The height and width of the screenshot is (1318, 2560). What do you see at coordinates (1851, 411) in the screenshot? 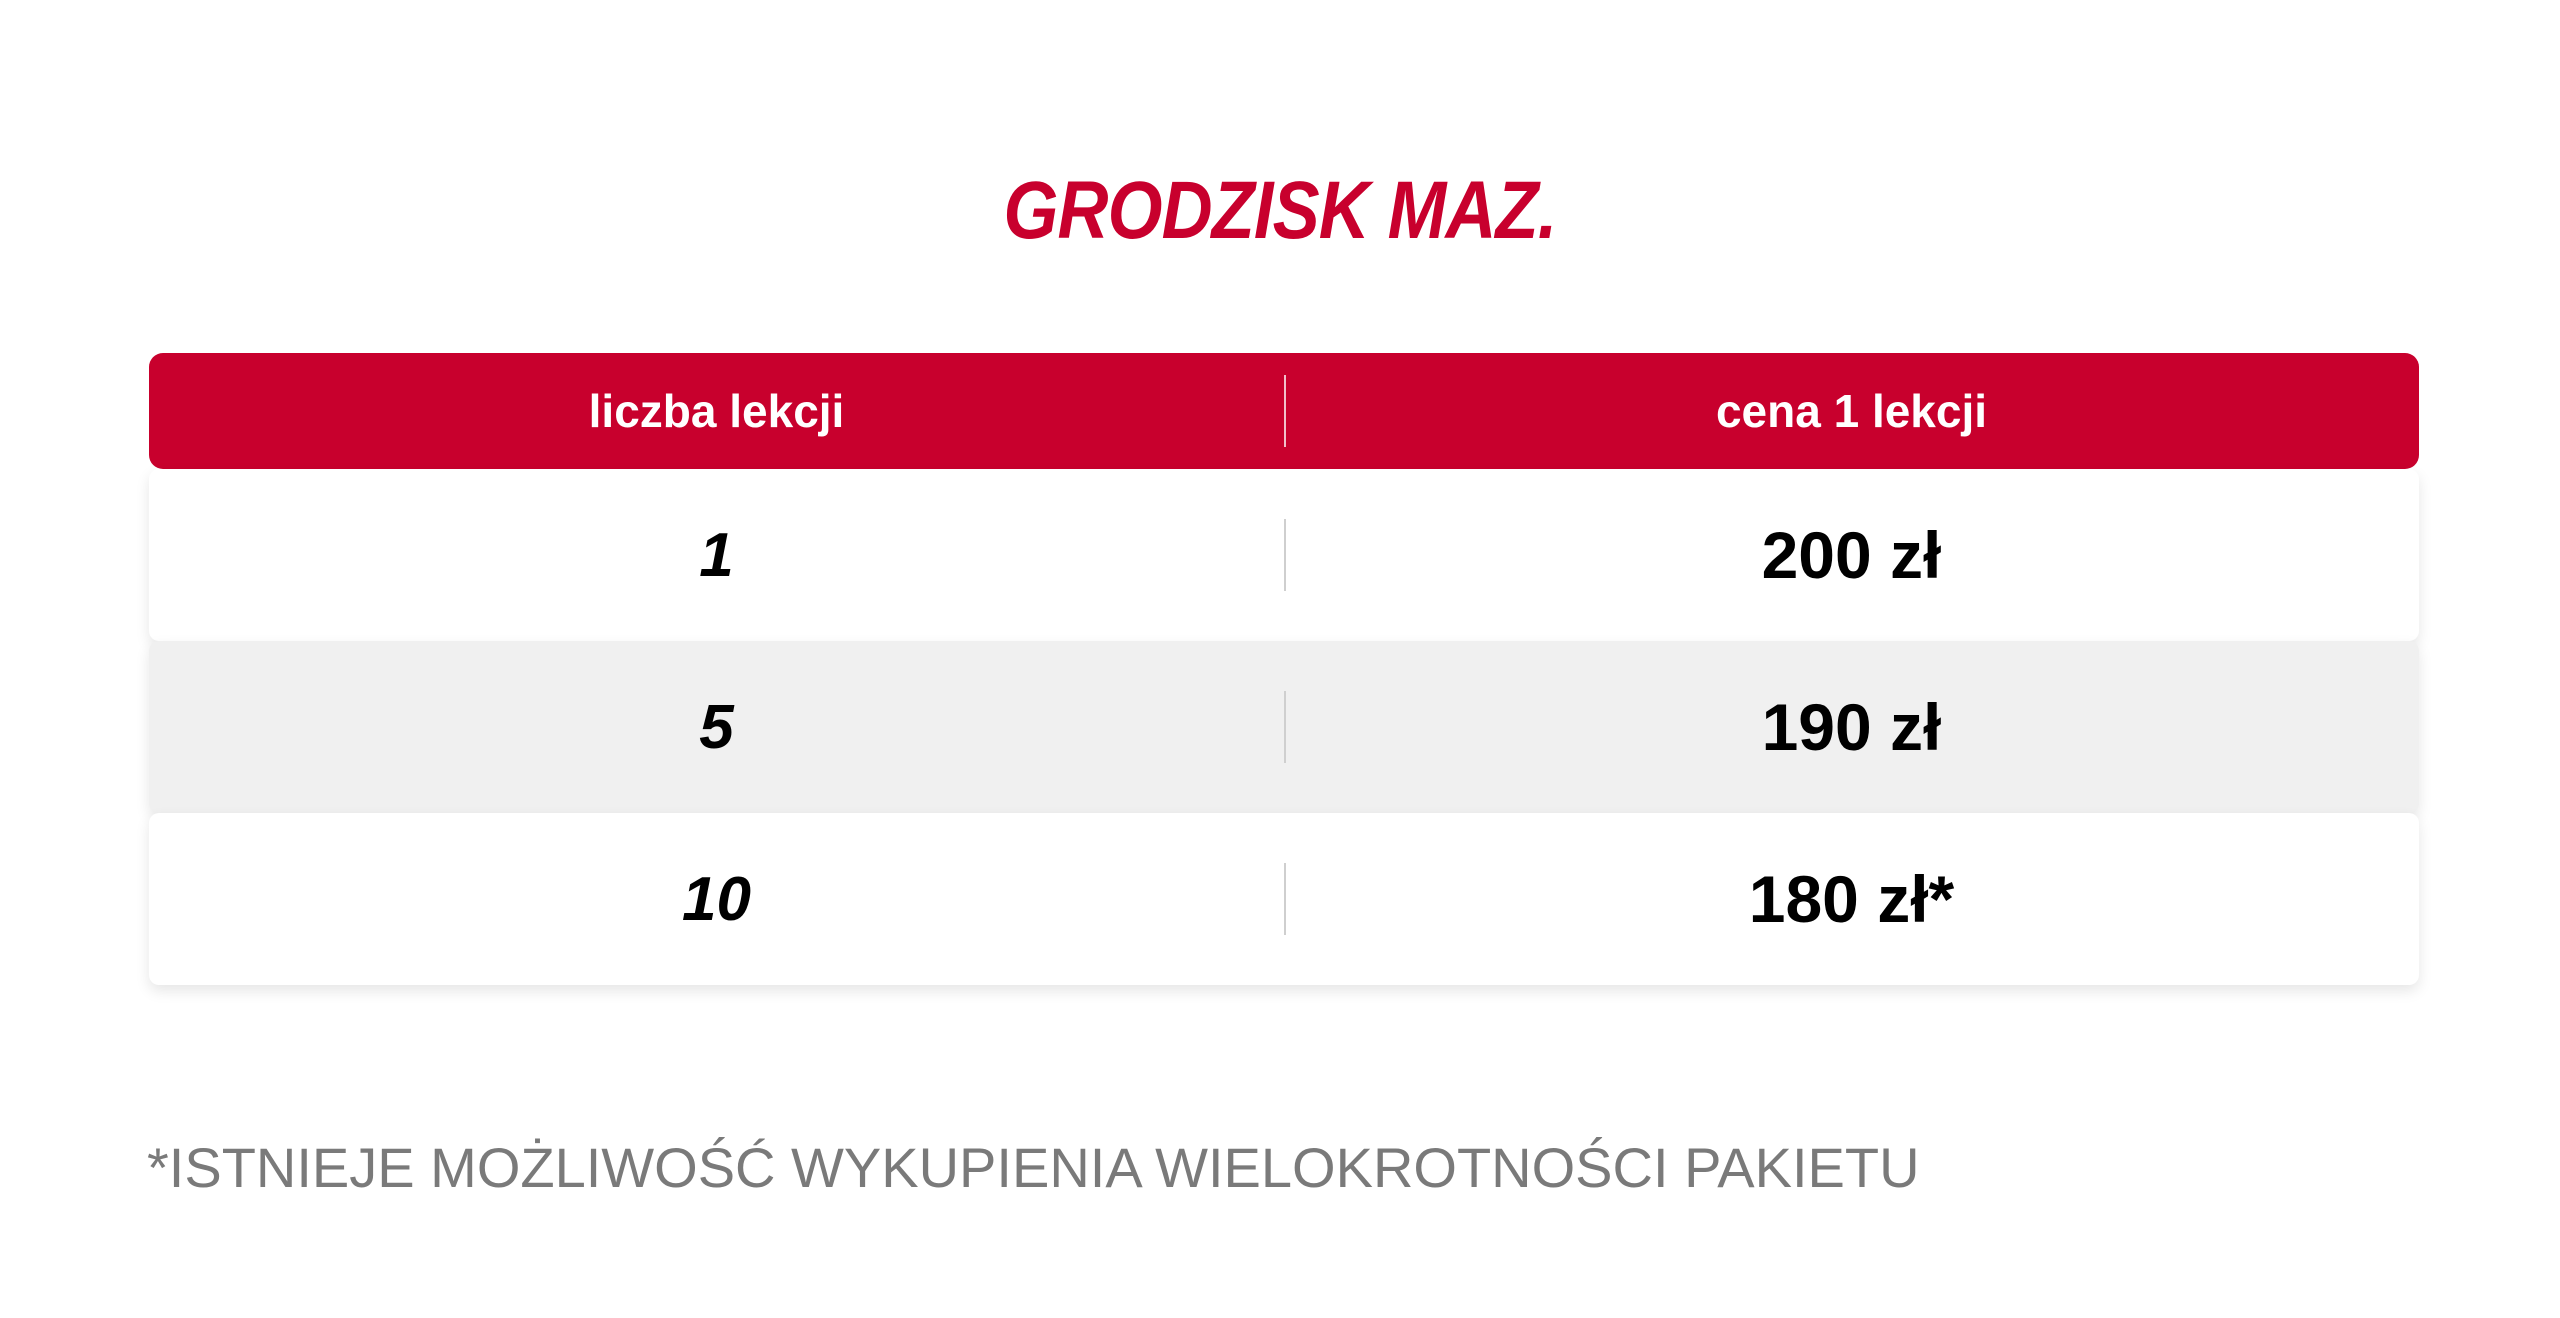
I see `header-lesson-price: cena 1 lekcji` at bounding box center [1851, 411].